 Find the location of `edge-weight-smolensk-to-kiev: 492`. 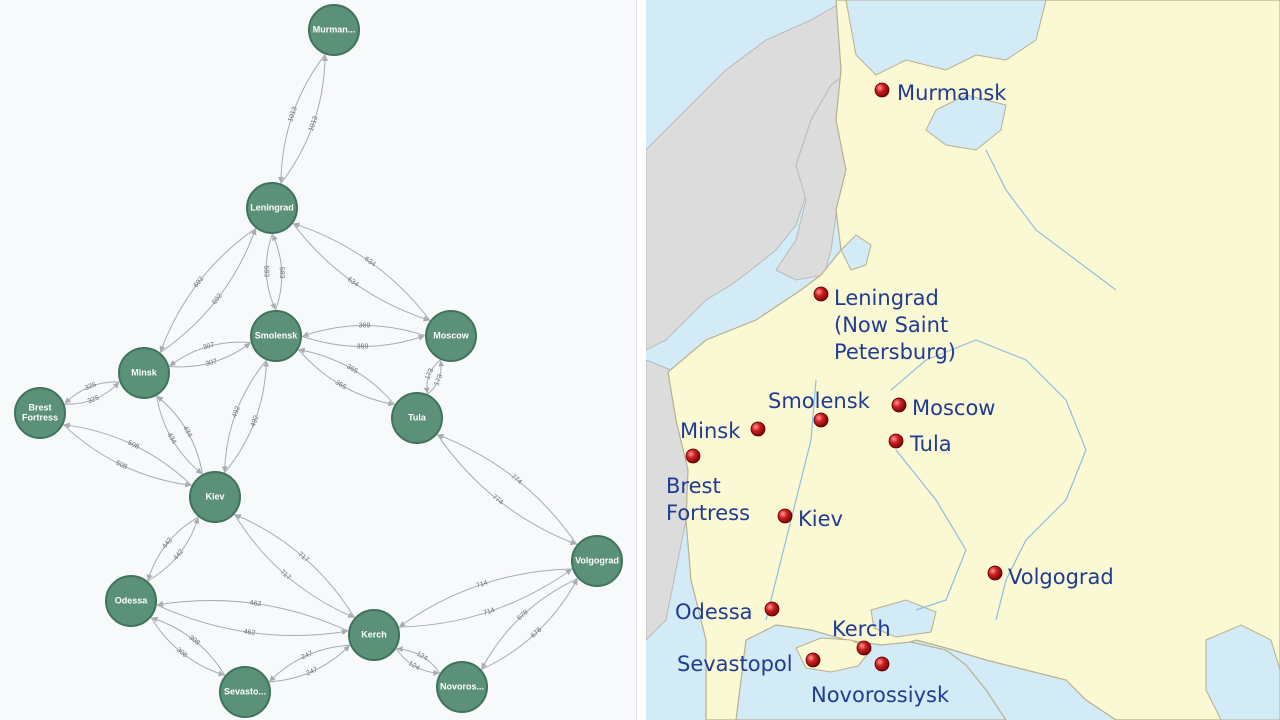

edge-weight-smolensk-to-kiev: 492 is located at coordinates (236, 412).